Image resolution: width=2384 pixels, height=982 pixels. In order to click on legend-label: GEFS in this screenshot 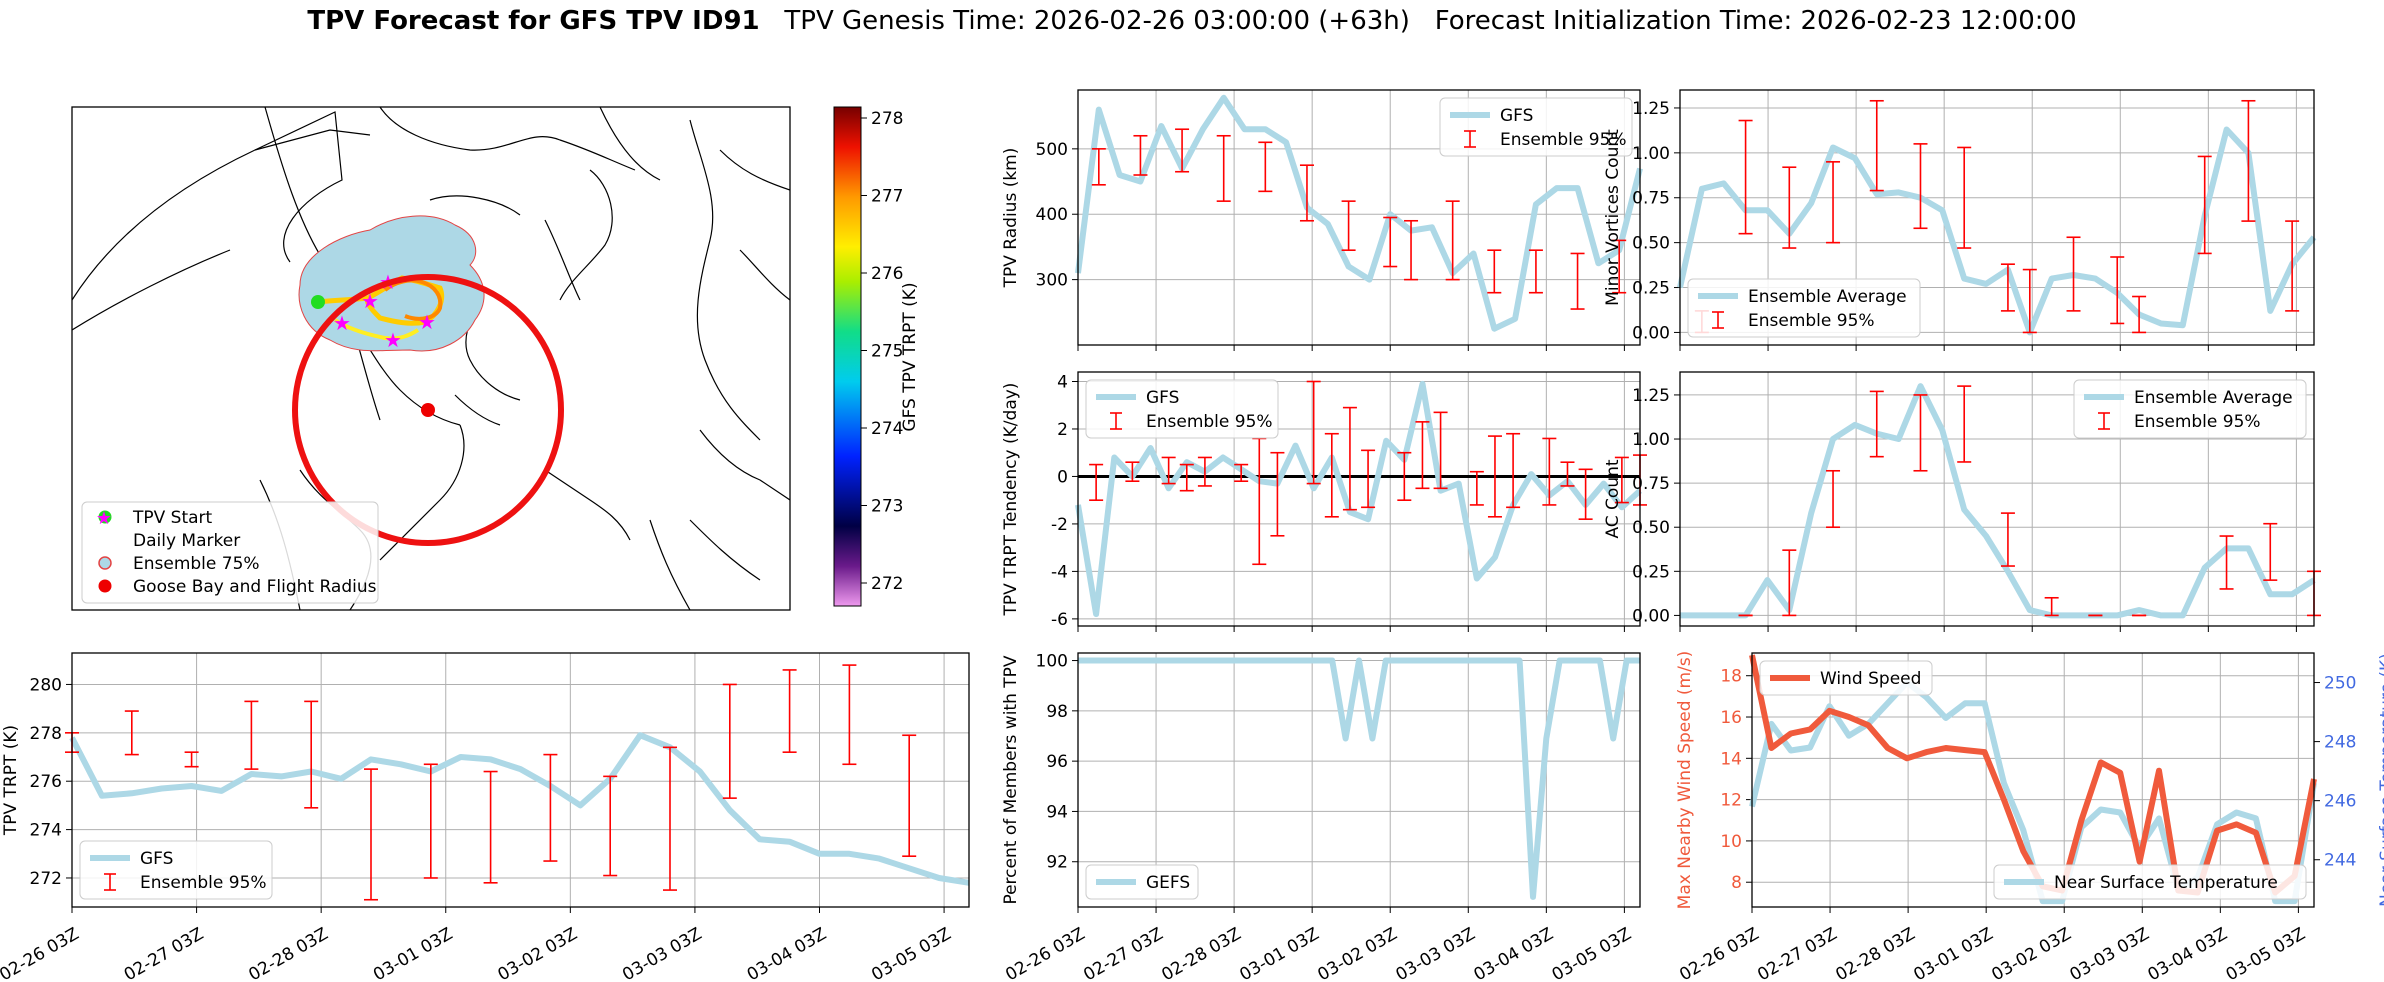, I will do `click(1168, 883)`.